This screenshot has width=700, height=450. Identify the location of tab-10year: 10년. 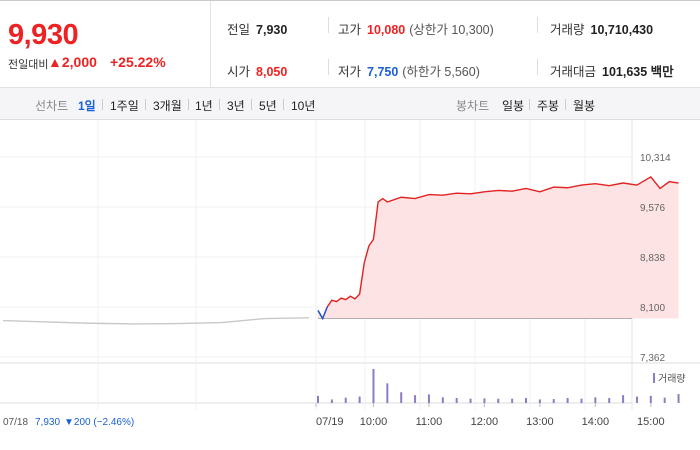
(303, 106).